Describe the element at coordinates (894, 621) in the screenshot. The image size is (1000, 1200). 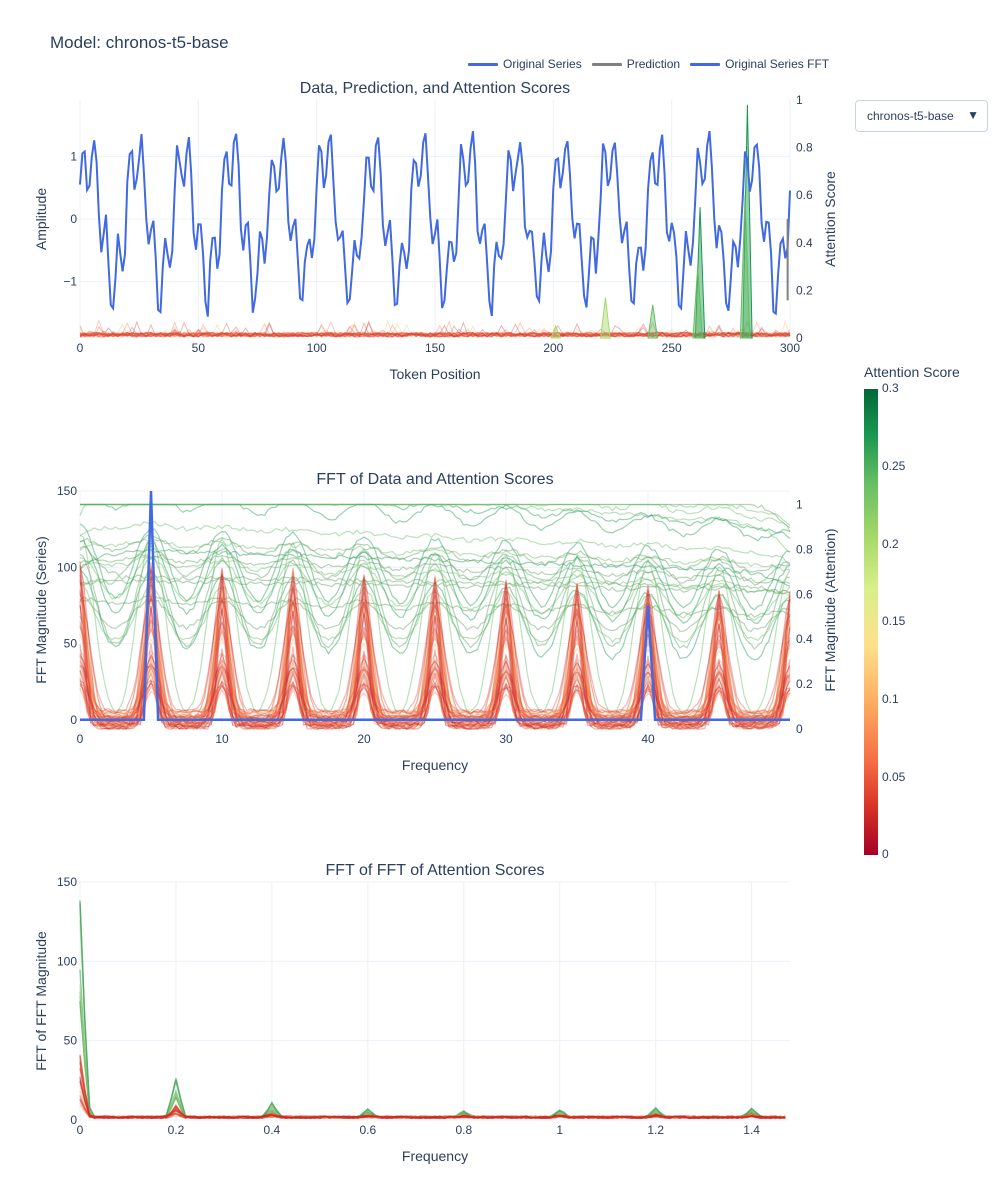
I see `colorbar-tick: 0.15` at that location.